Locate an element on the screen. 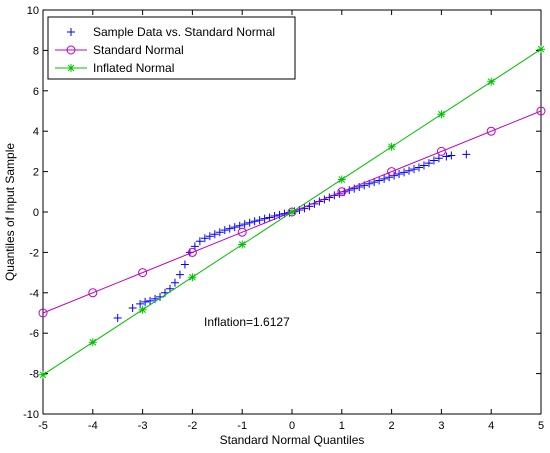 This screenshot has width=550, height=453. legend-box is located at coordinates (171, 48).